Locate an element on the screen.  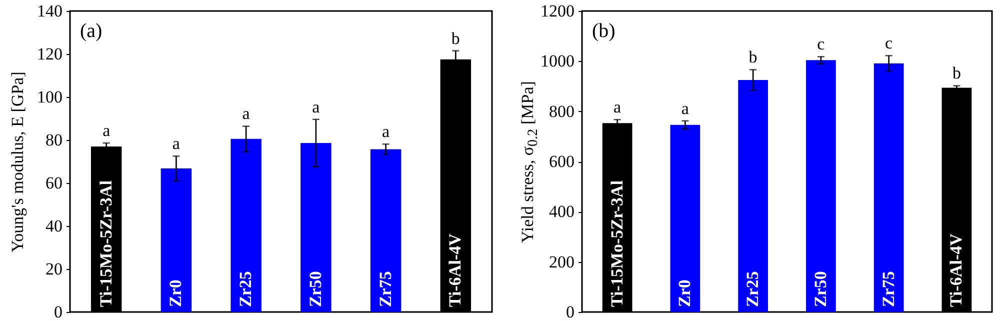
chart-title: (a) is located at coordinates (91, 31).